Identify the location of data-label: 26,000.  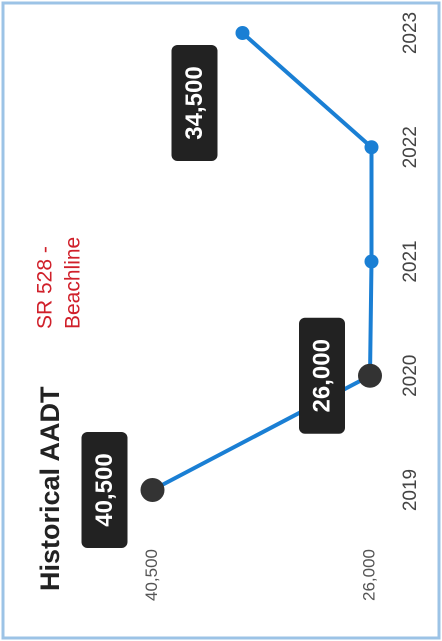
(321, 375).